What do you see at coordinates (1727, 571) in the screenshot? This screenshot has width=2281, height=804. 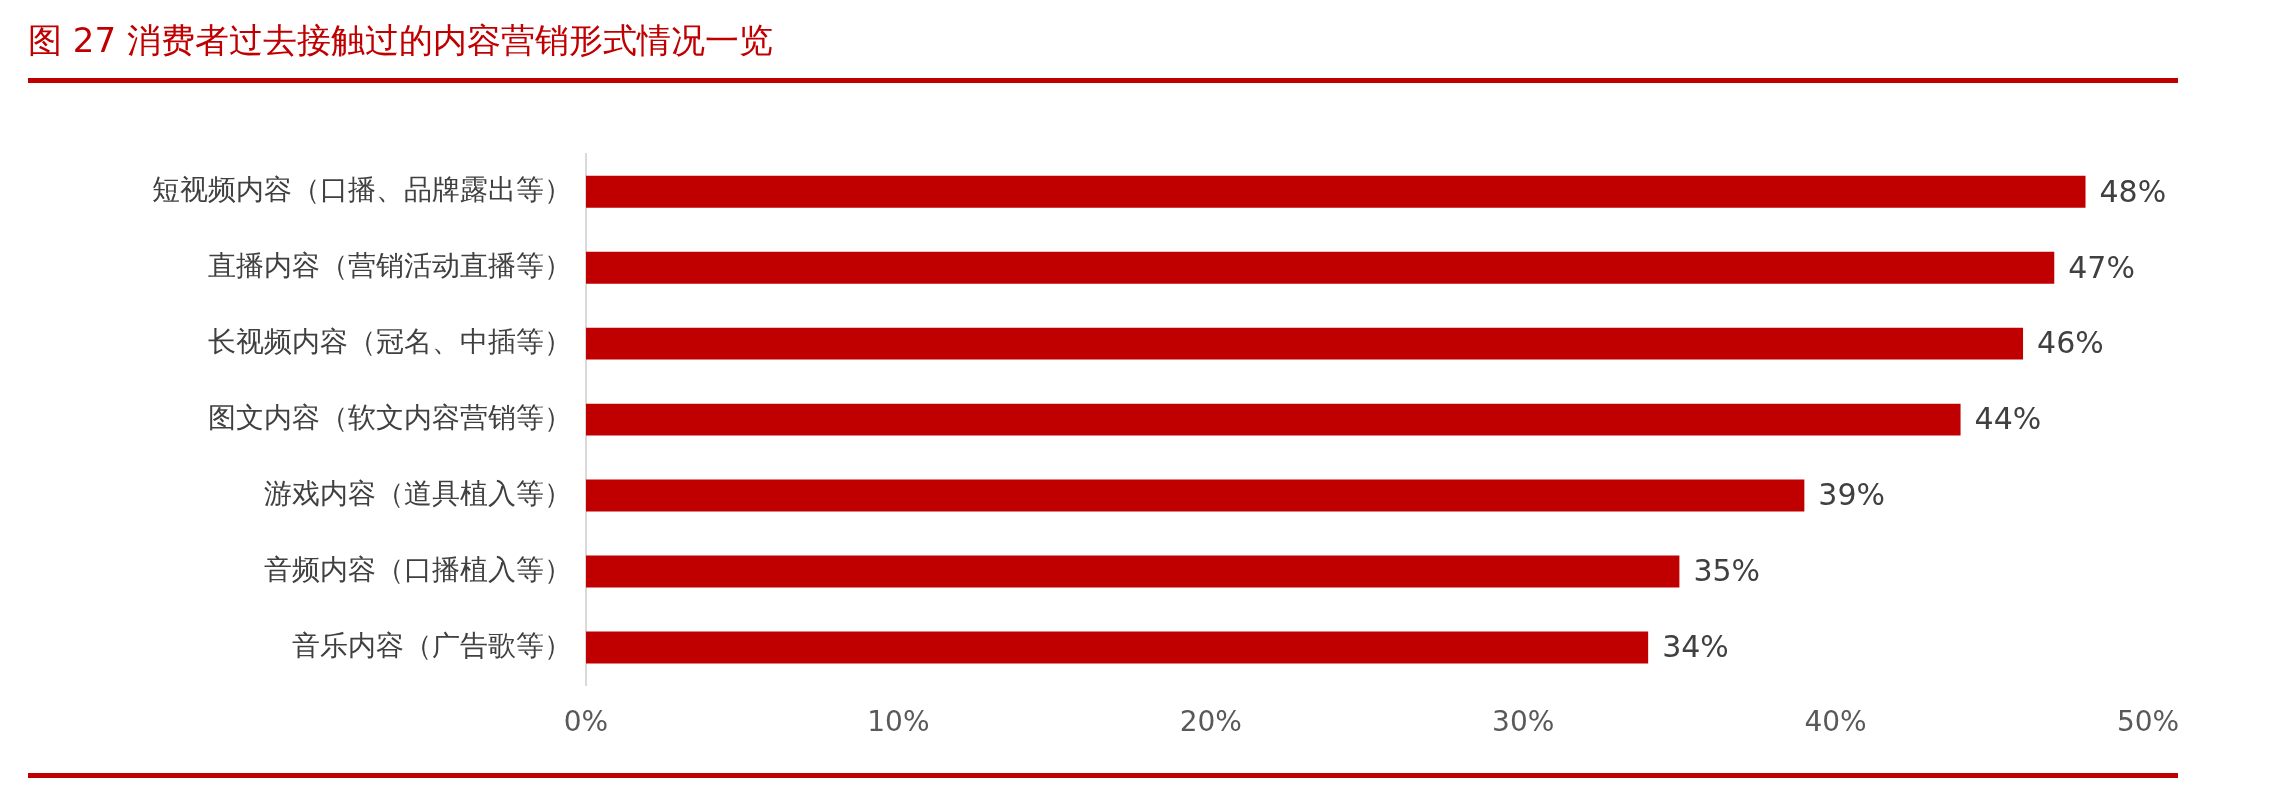 I see `data-label: 35%` at bounding box center [1727, 571].